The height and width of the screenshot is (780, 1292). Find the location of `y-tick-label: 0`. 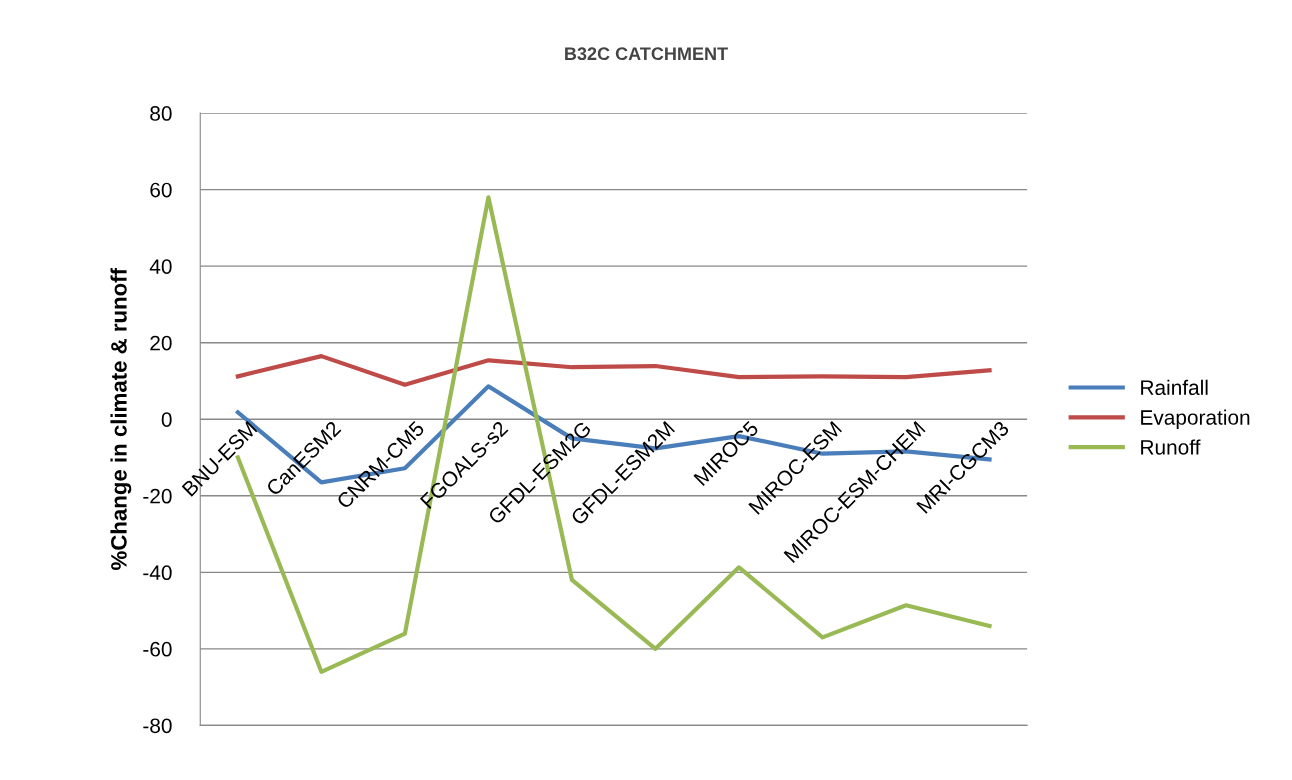

y-tick-label: 0 is located at coordinates (166, 419).